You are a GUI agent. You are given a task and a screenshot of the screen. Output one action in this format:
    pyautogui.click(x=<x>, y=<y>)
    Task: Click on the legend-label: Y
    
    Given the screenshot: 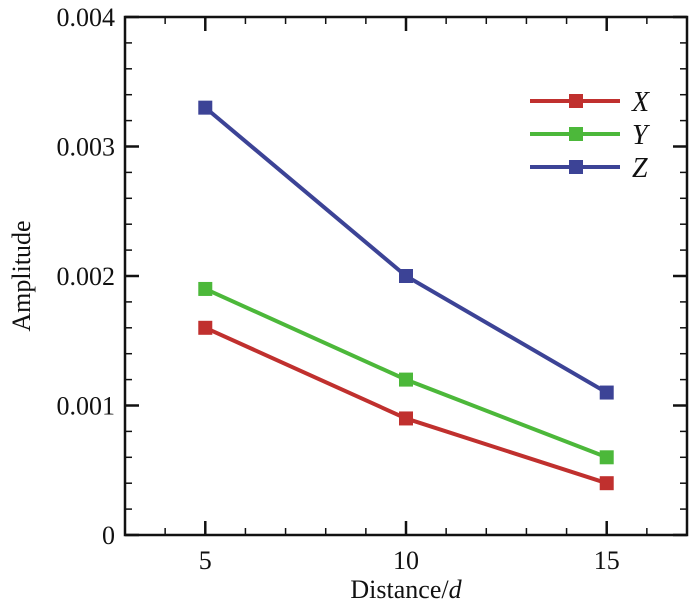 What is the action you would take?
    pyautogui.click(x=641, y=135)
    